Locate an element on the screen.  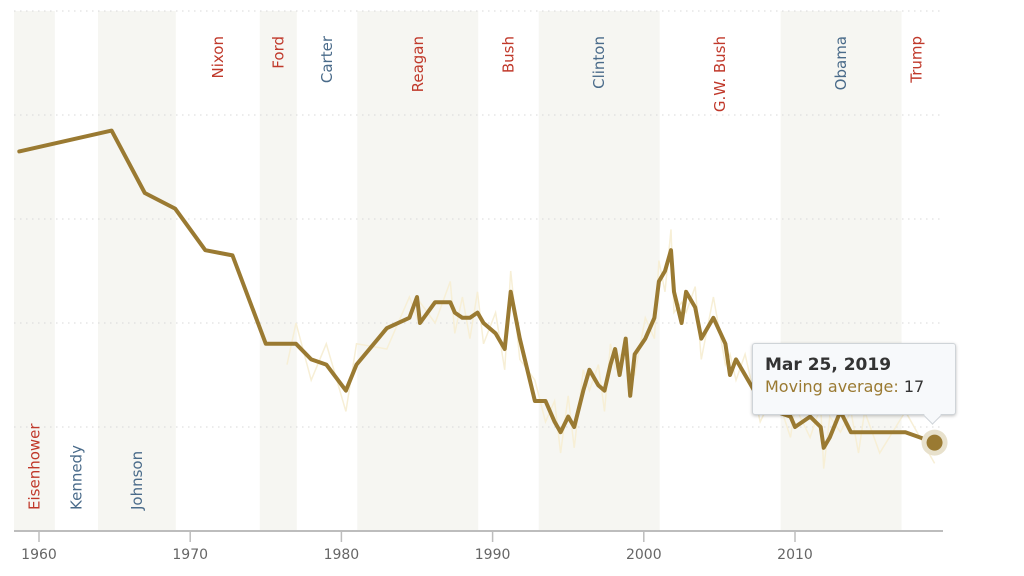
presidency-label: Ford is located at coordinates (278, 52).